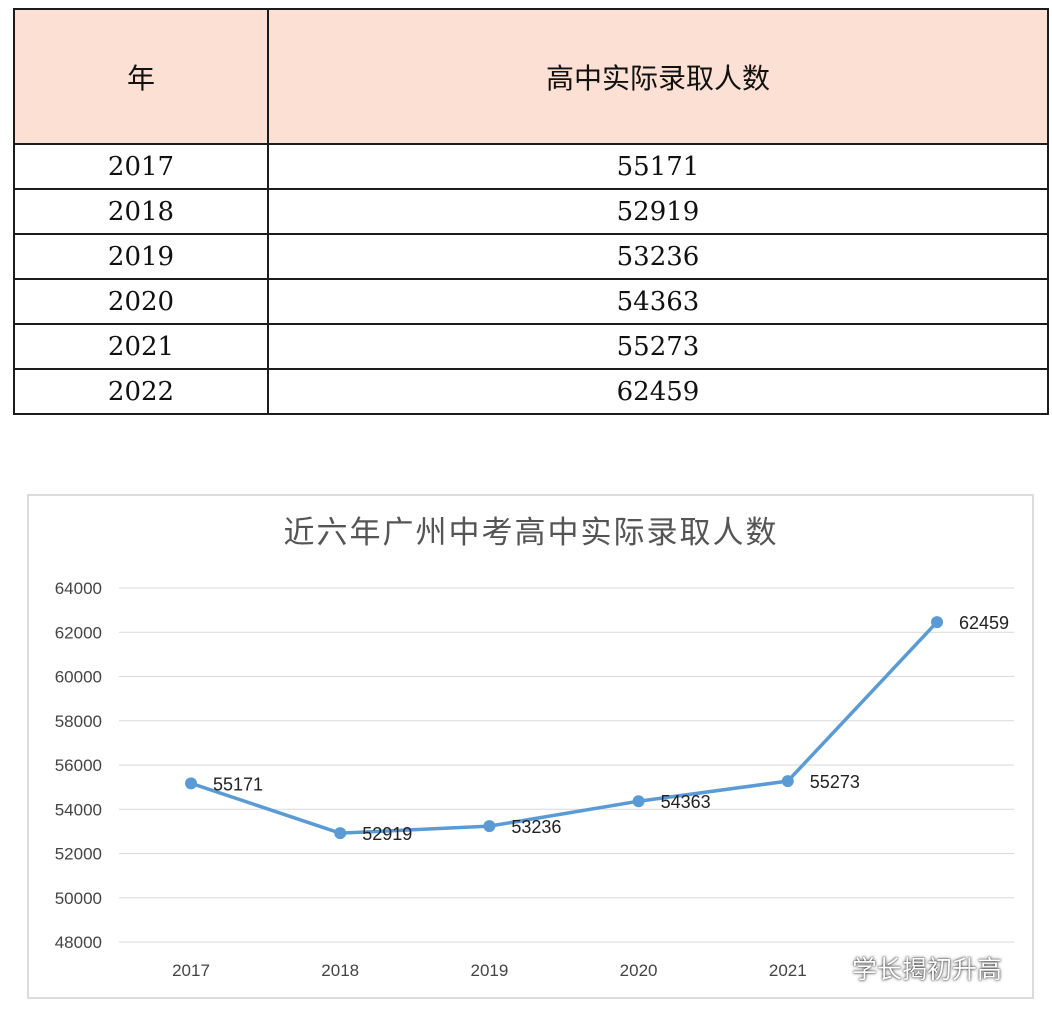 The width and height of the screenshot is (1052, 1016). What do you see at coordinates (141, 346) in the screenshot?
I see `row-year: 2021` at bounding box center [141, 346].